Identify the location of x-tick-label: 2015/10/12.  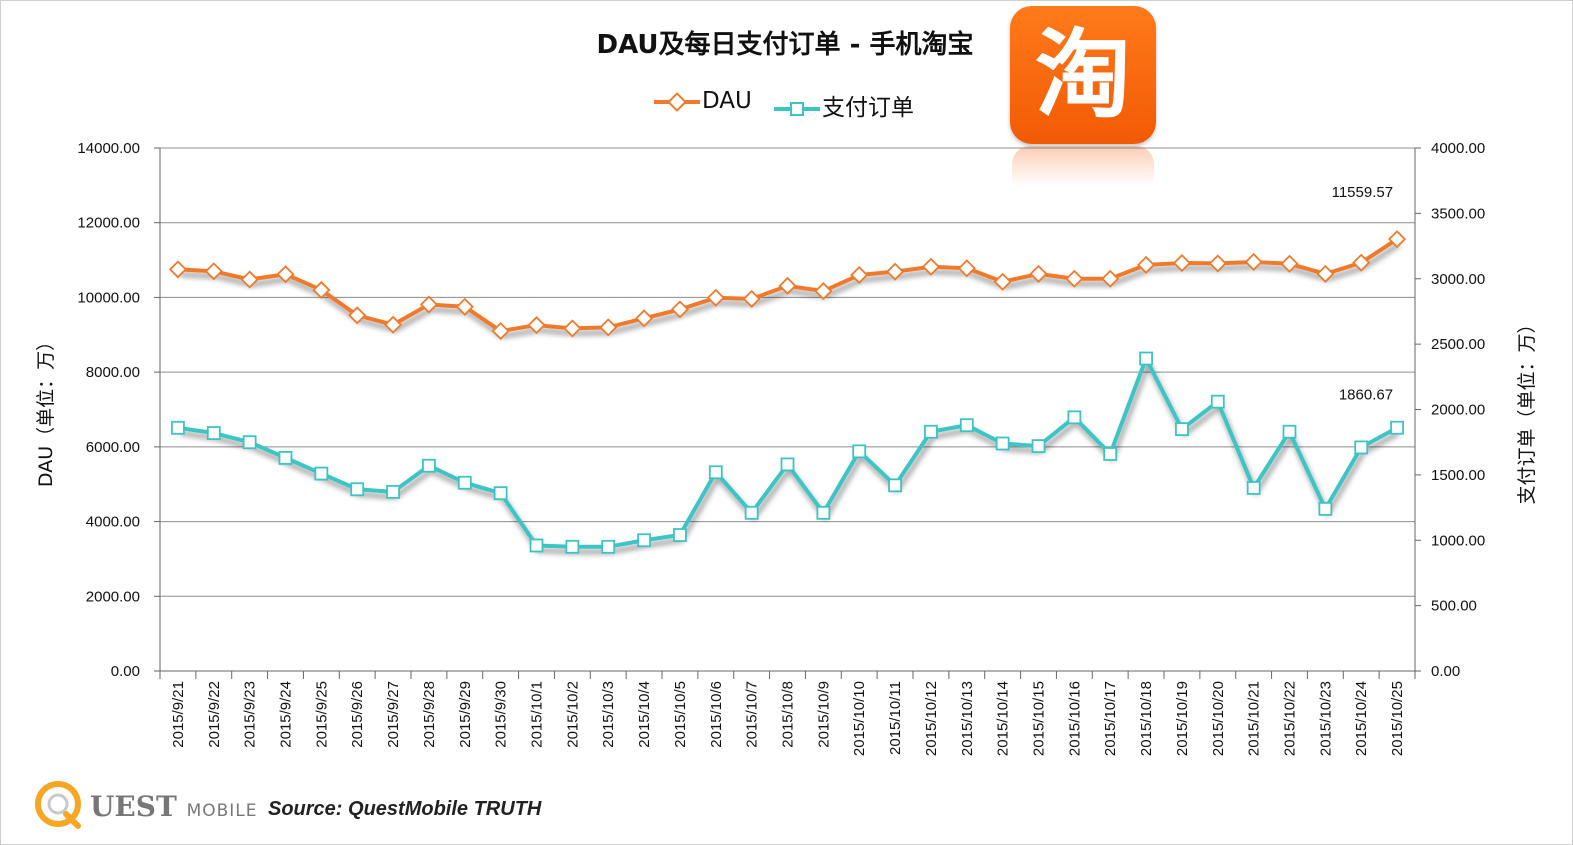
(931, 718).